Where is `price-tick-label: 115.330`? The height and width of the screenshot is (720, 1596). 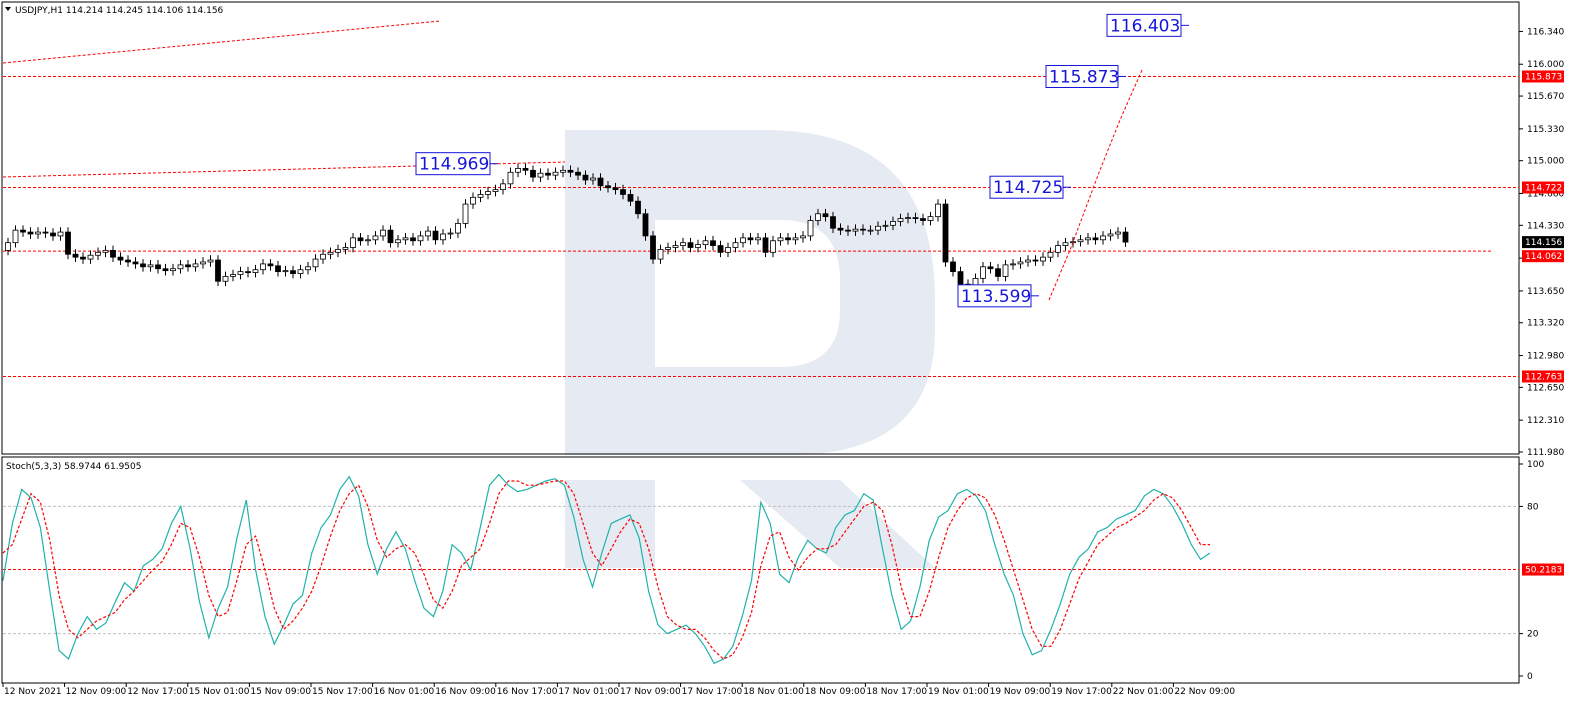
price-tick-label: 115.330 is located at coordinates (1545, 130).